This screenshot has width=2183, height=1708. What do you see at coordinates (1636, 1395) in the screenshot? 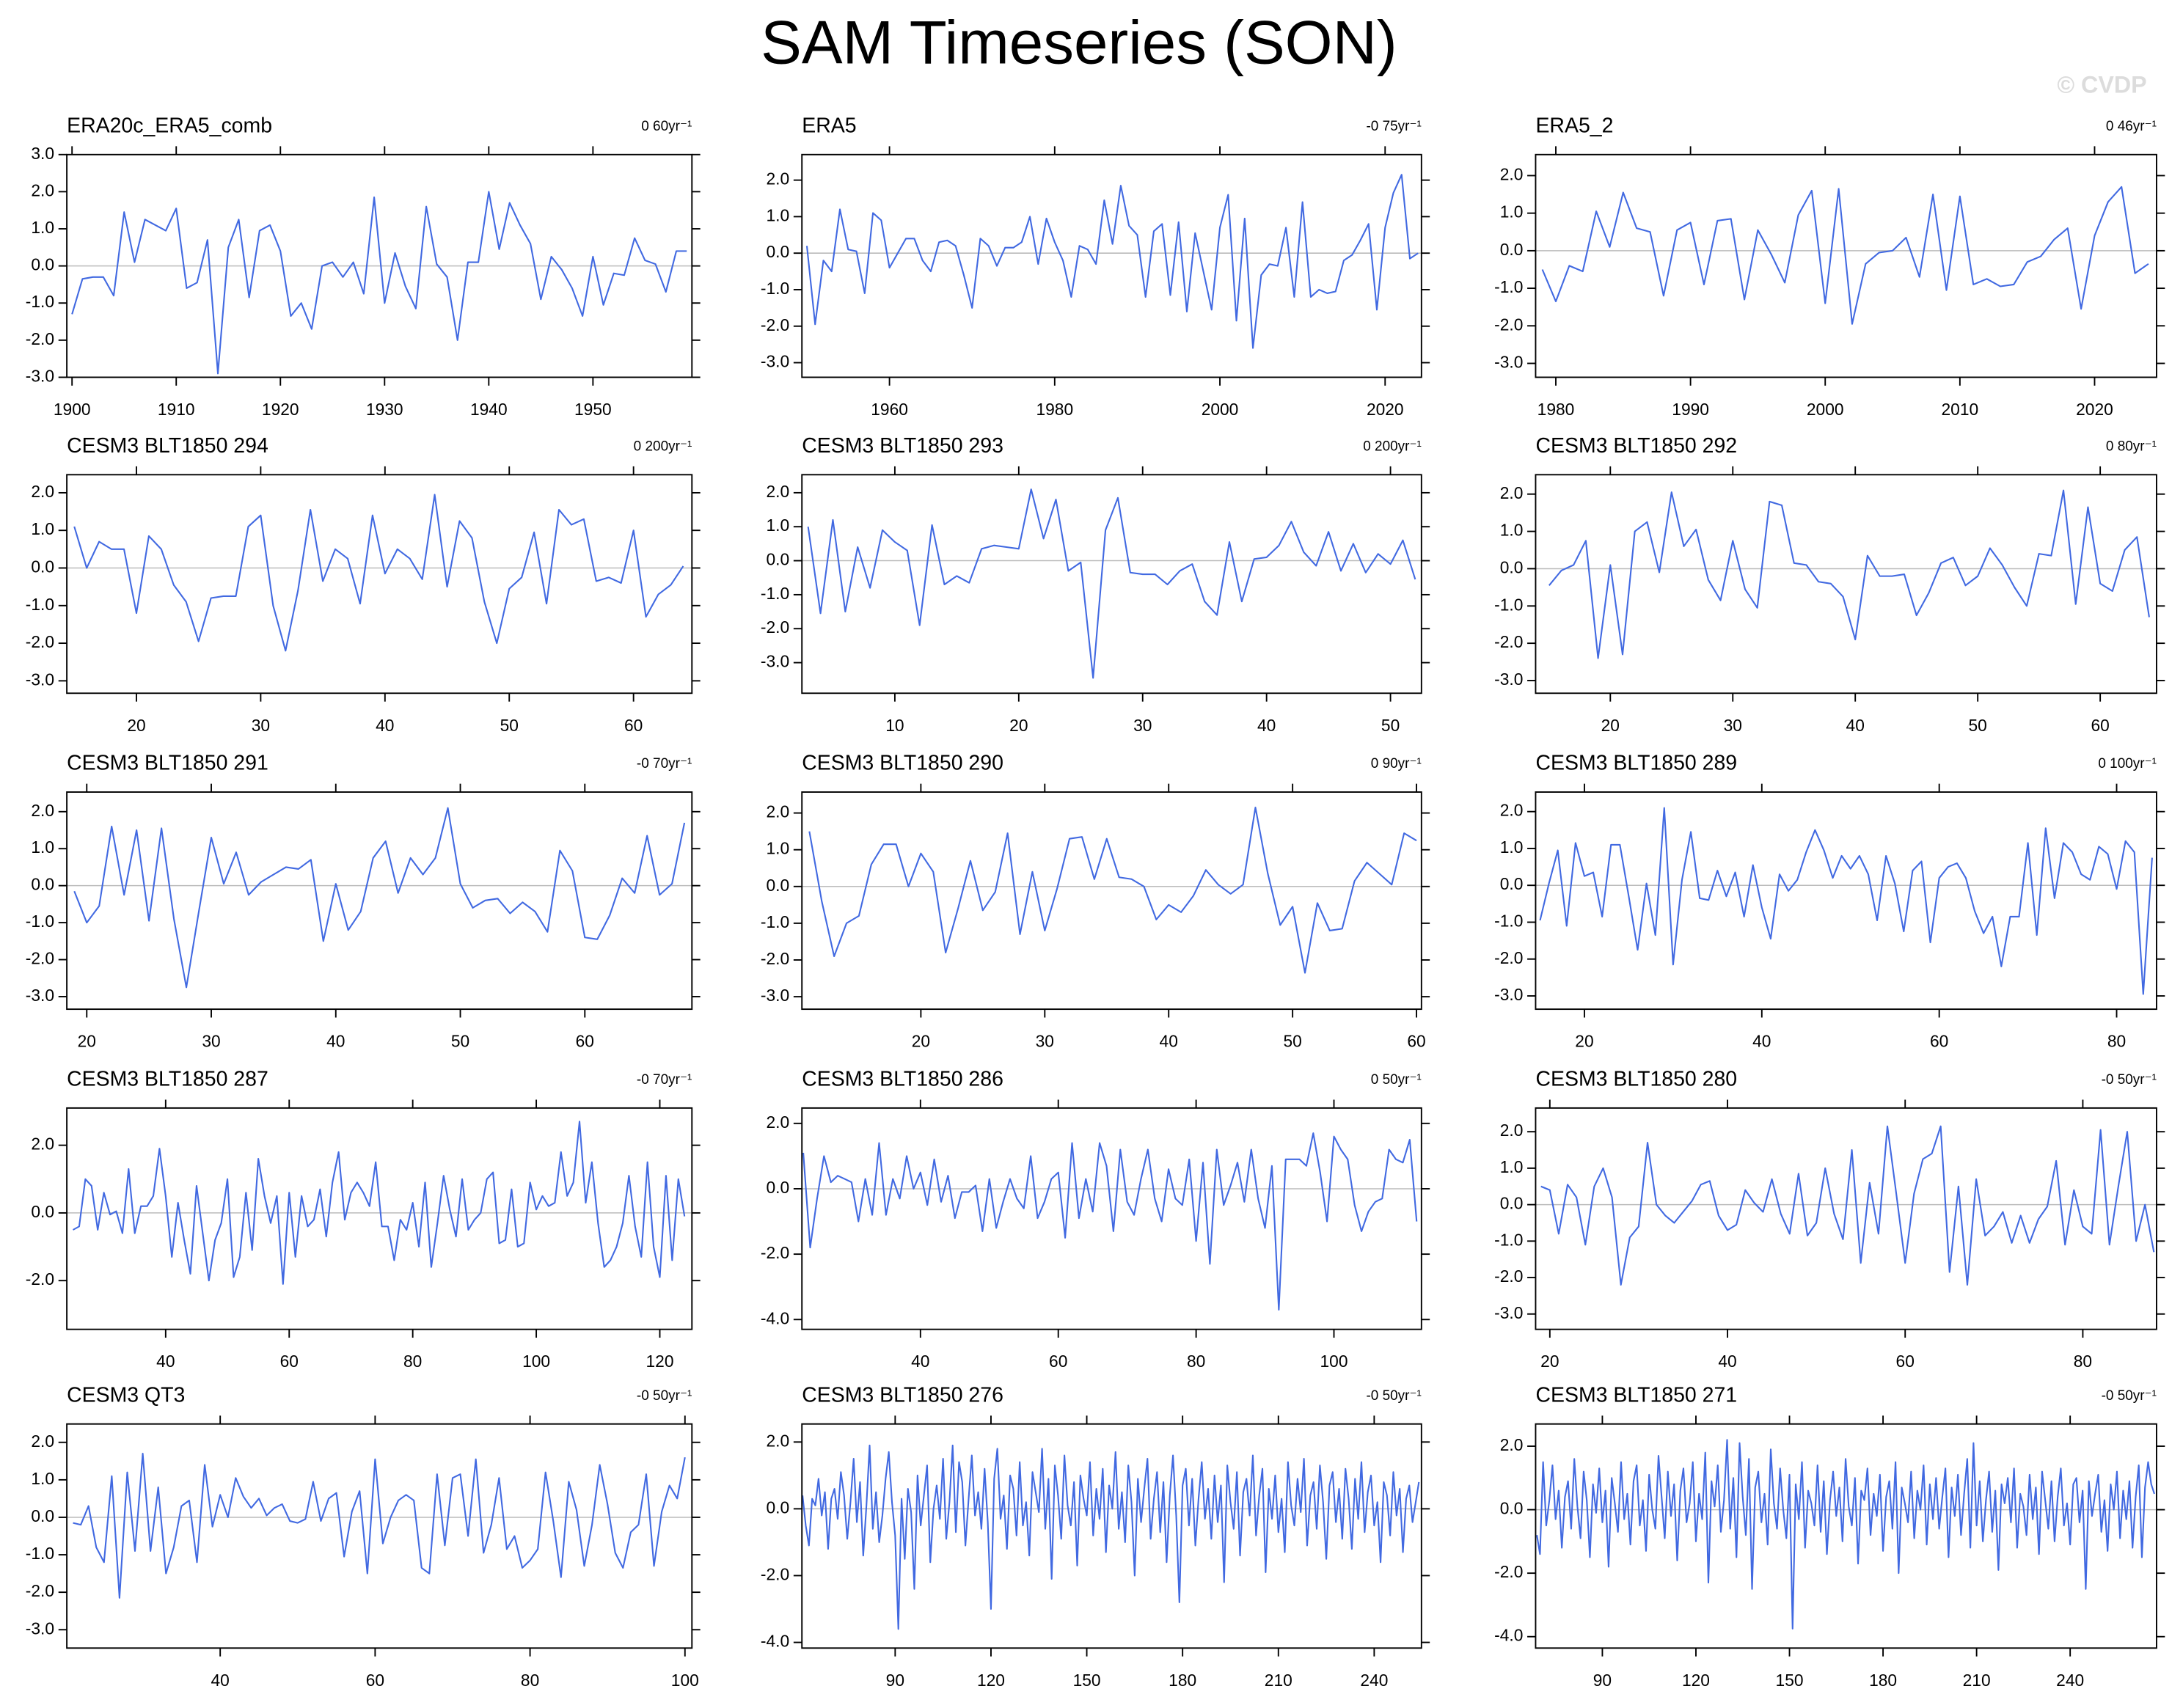
I see `panel-title: CESM3 BLT1850 271` at bounding box center [1636, 1395].